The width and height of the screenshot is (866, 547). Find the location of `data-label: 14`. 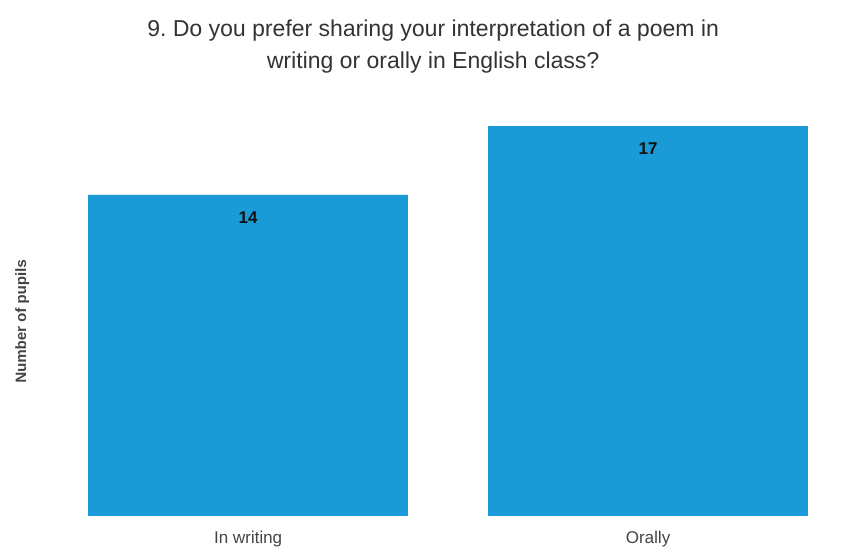

data-label: 14 is located at coordinates (248, 217).